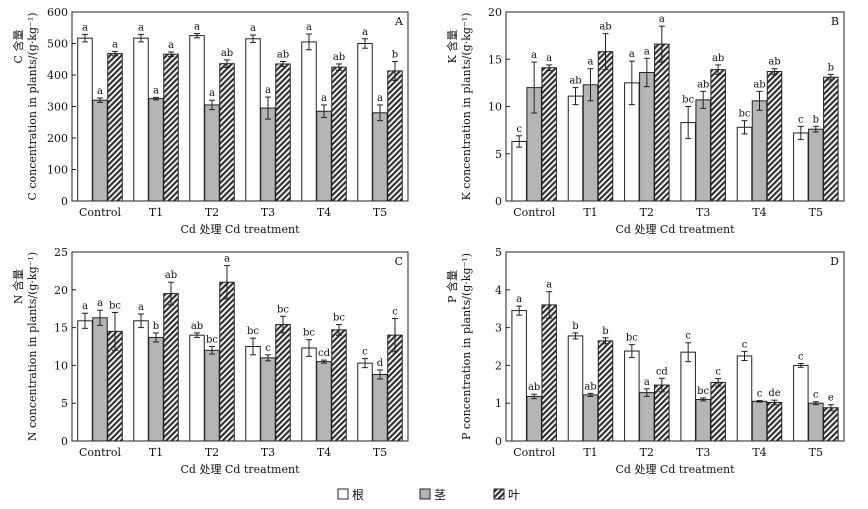 The width and height of the screenshot is (868, 509). I want to click on y-axis-title-cn: C 含量, so click(18, 47).